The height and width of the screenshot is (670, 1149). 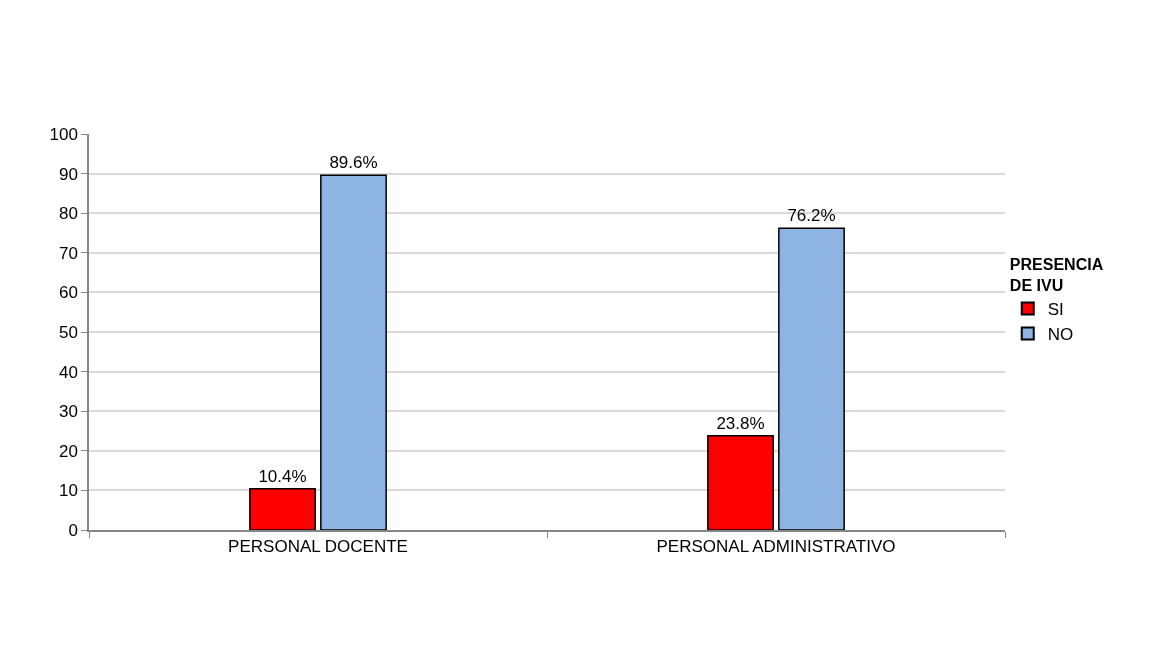 I want to click on y-tick-label: 0, so click(x=73, y=530).